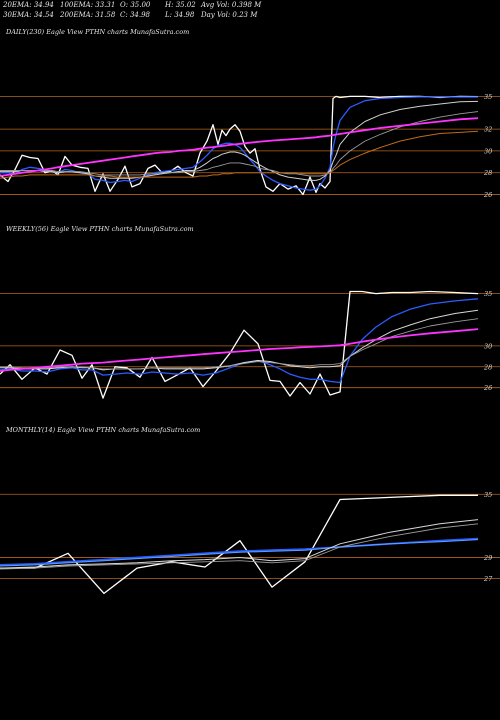 This screenshot has height=720, width=500. What do you see at coordinates (135, 5) in the screenshot?
I see `open-readout: O: 35.00` at bounding box center [135, 5].